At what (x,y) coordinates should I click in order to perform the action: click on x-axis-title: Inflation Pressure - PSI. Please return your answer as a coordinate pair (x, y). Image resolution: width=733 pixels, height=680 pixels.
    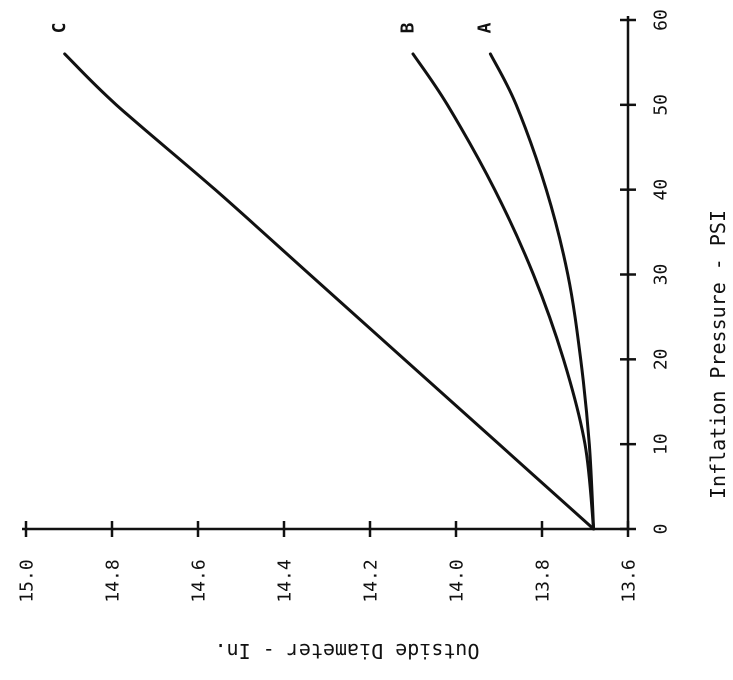
    Looking at the image, I should click on (718, 354).